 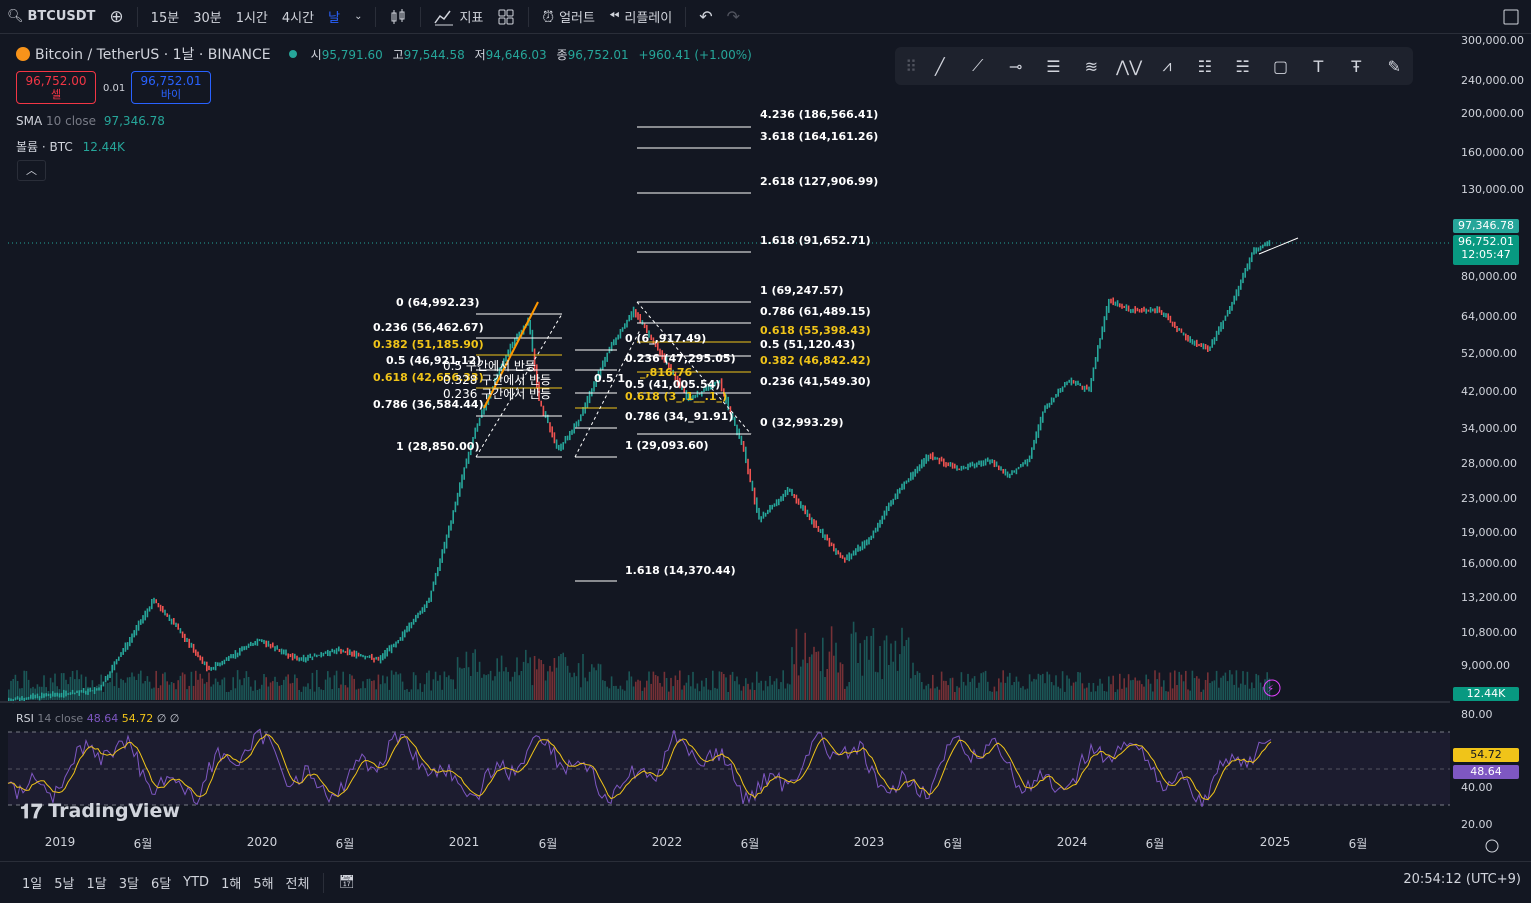 I want to click on symbol-search: 🔍︎ BTCUSDT, so click(x=51, y=17).